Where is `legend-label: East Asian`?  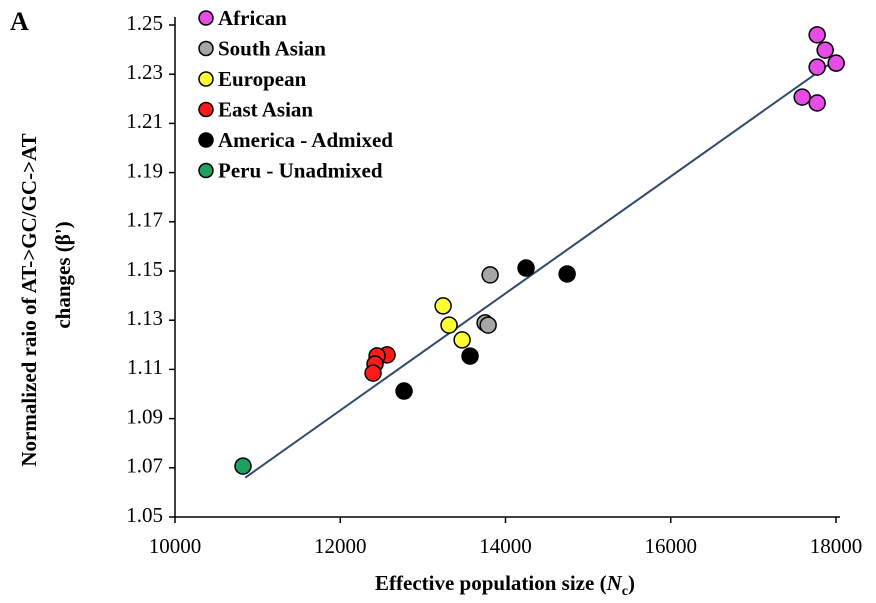
legend-label: East Asian is located at coordinates (265, 110).